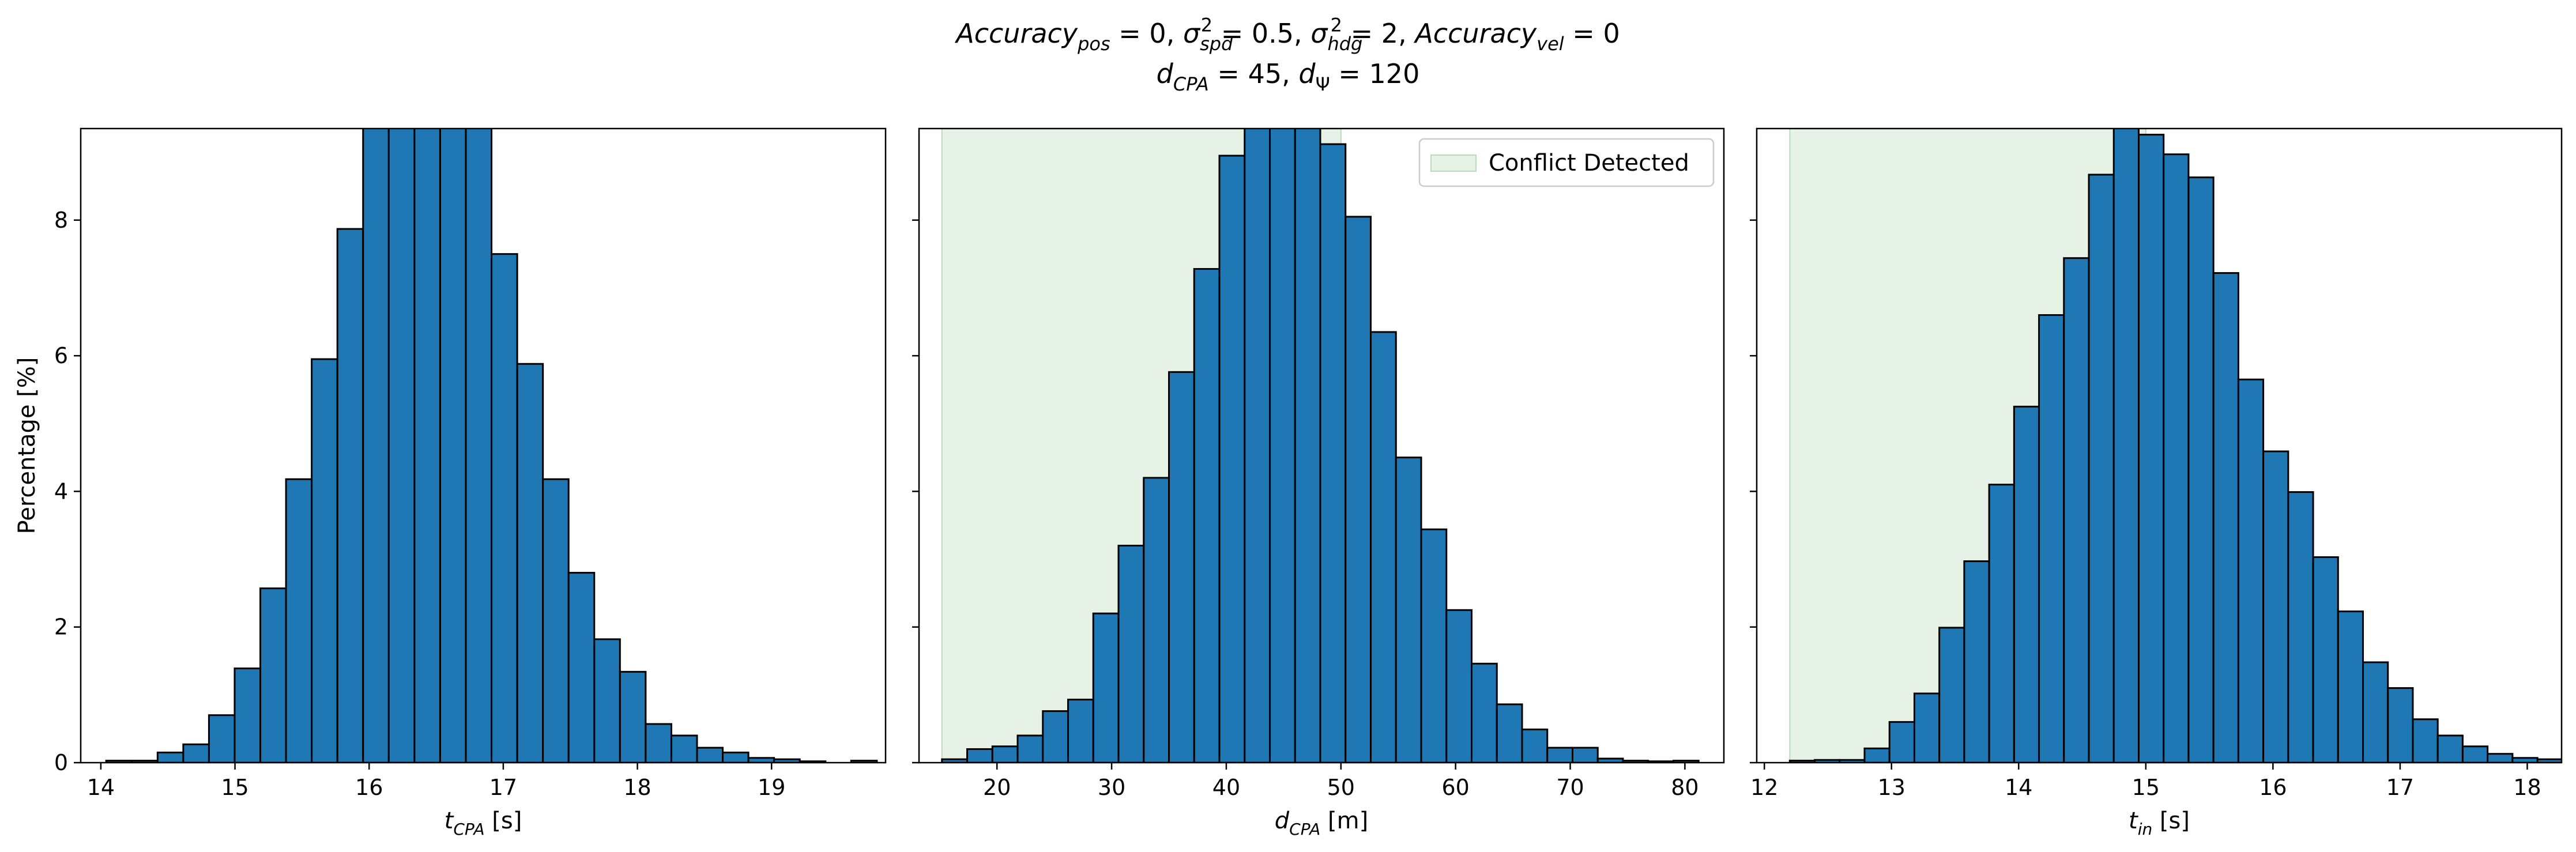 The width and height of the screenshot is (2576, 852). What do you see at coordinates (1684, 787) in the screenshot?
I see `x-tick-label: 80` at bounding box center [1684, 787].